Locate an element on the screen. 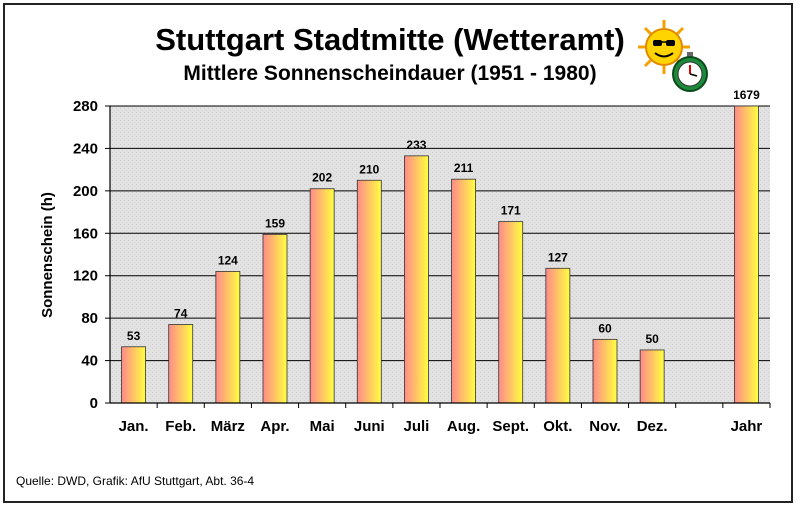  x-tick-label: Juni is located at coordinates (369, 426).